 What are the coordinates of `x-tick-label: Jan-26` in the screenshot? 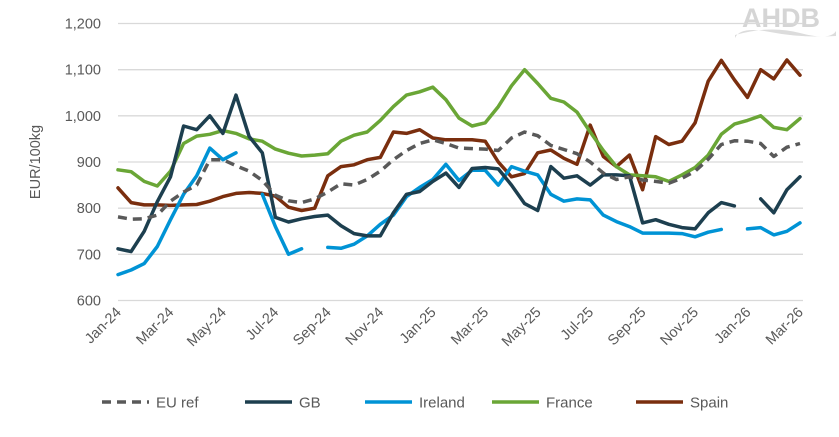 It's located at (733, 326).